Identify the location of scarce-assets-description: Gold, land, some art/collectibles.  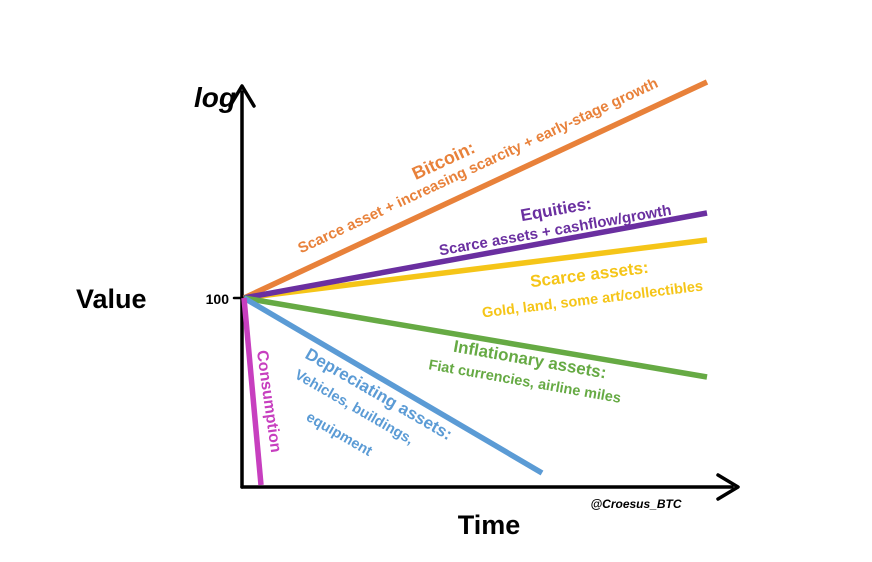
(592, 300).